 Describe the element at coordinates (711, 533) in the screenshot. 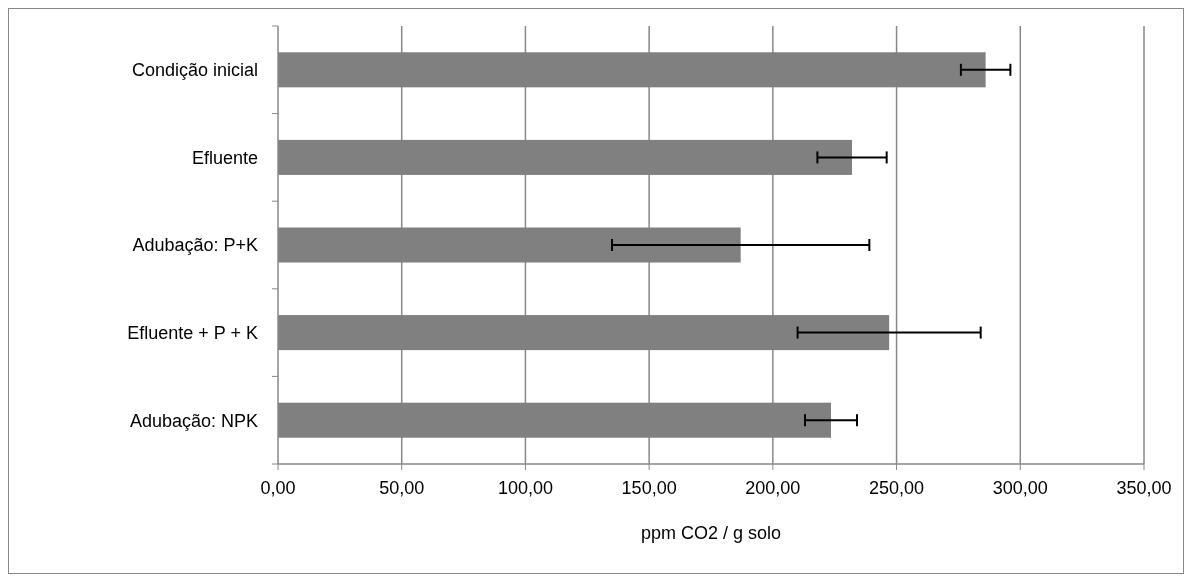

I see `x-axis-title: ppm CO2 / g solo` at that location.